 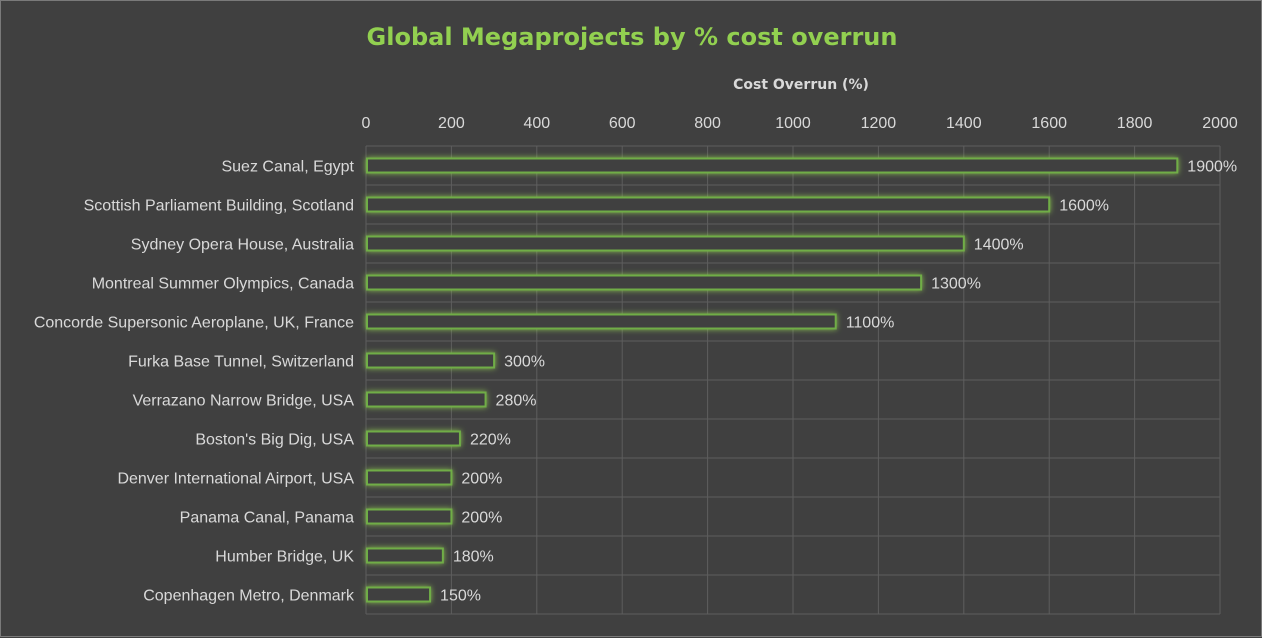 I want to click on x-tick-label: 0, so click(x=366, y=123).